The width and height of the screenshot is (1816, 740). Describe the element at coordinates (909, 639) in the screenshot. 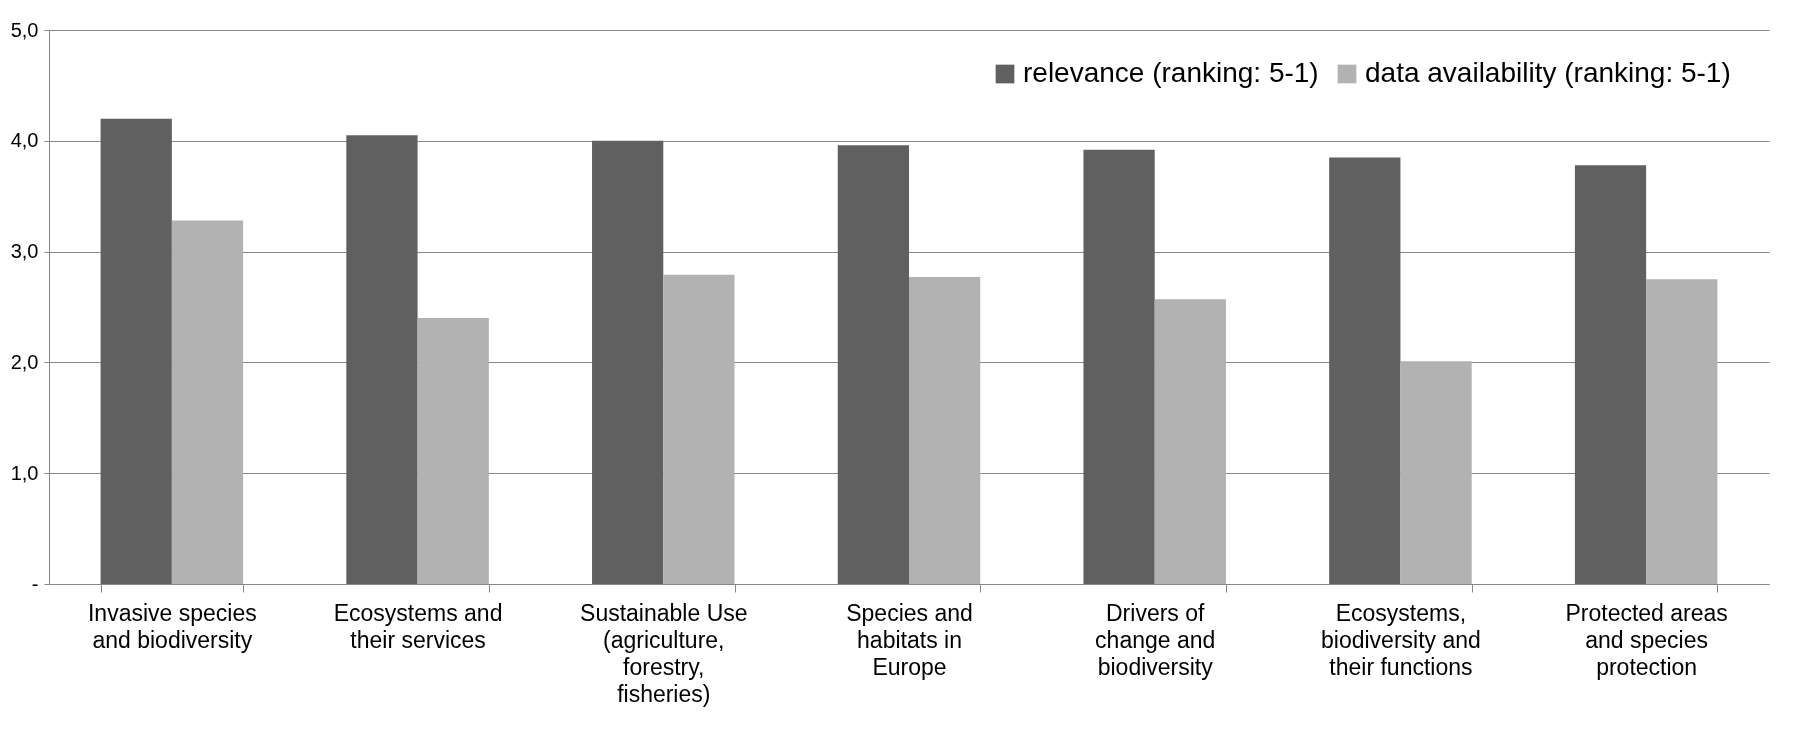

I see `x-tick-label: Species and habitats in Europe` at that location.